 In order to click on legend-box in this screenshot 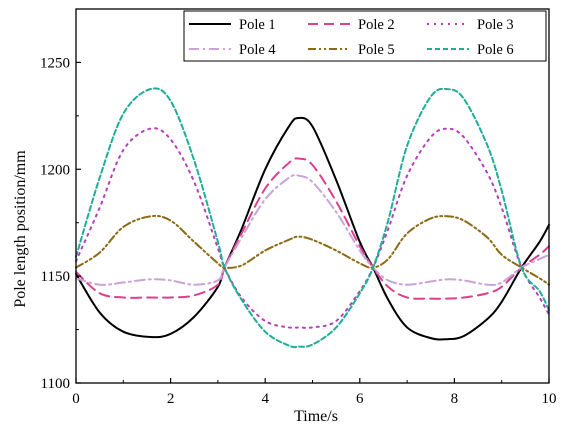, I will do `click(365, 36)`.